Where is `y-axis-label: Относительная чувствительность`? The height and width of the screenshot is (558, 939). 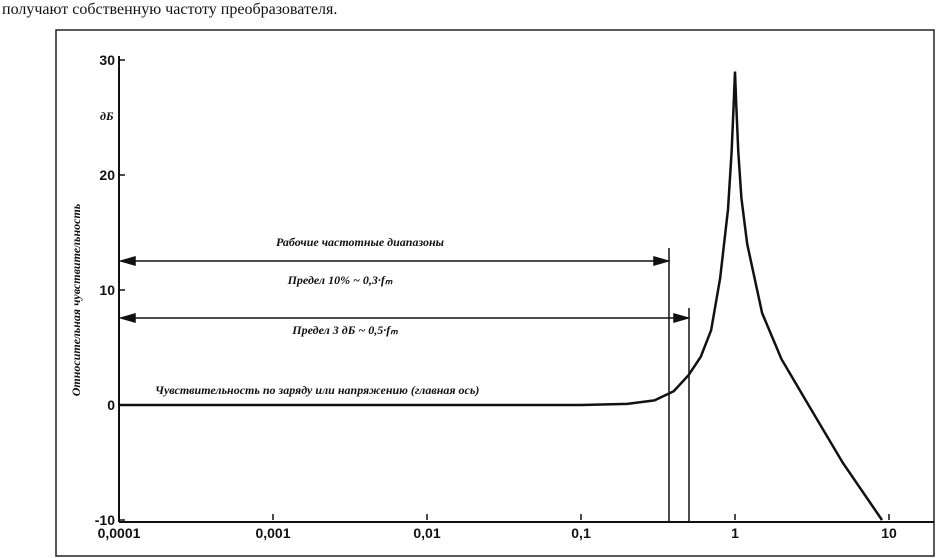 y-axis-label: Относительная чувствительность is located at coordinates (76, 299).